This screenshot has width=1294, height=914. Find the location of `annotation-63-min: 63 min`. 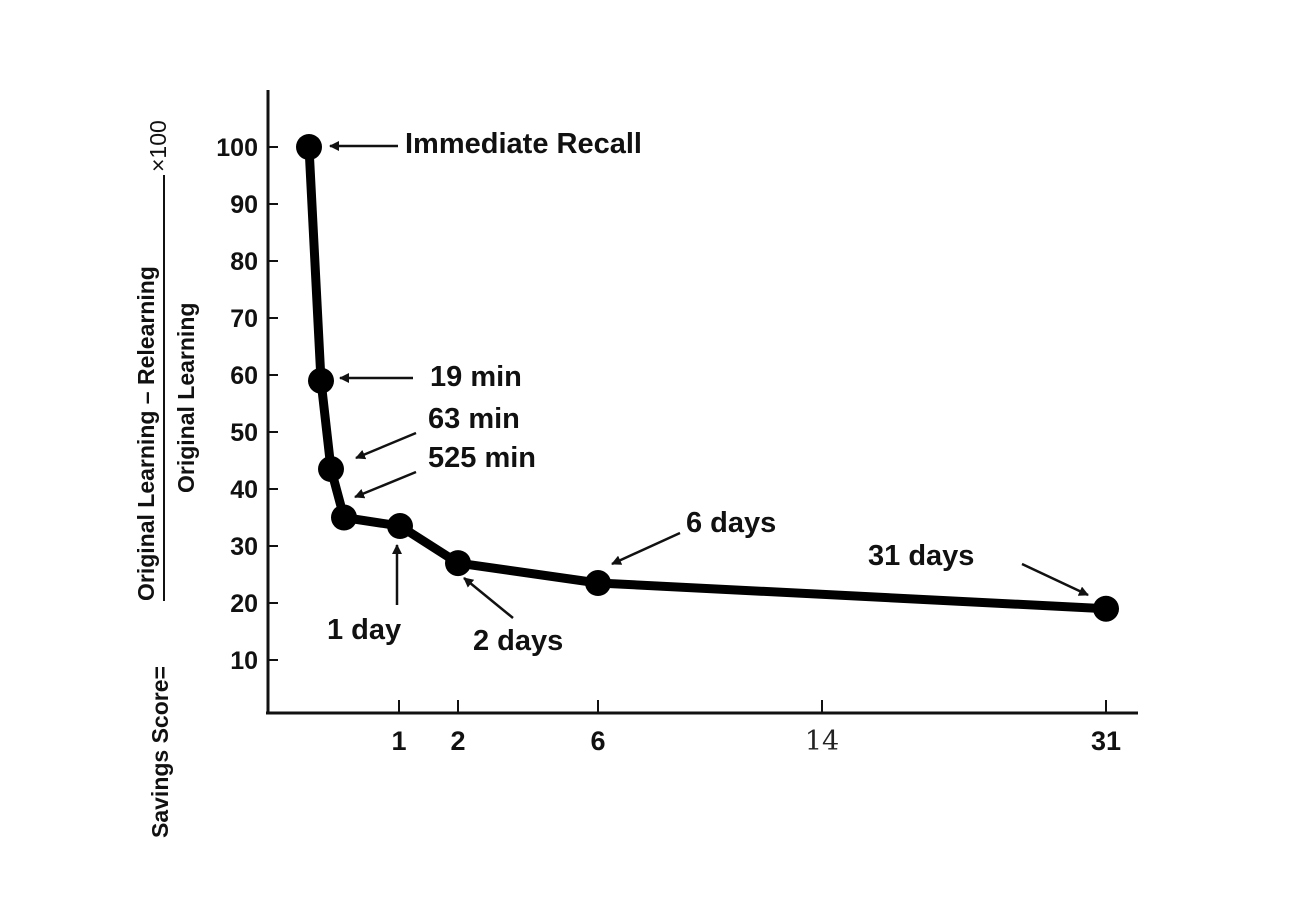

annotation-63-min: 63 min is located at coordinates (474, 419).